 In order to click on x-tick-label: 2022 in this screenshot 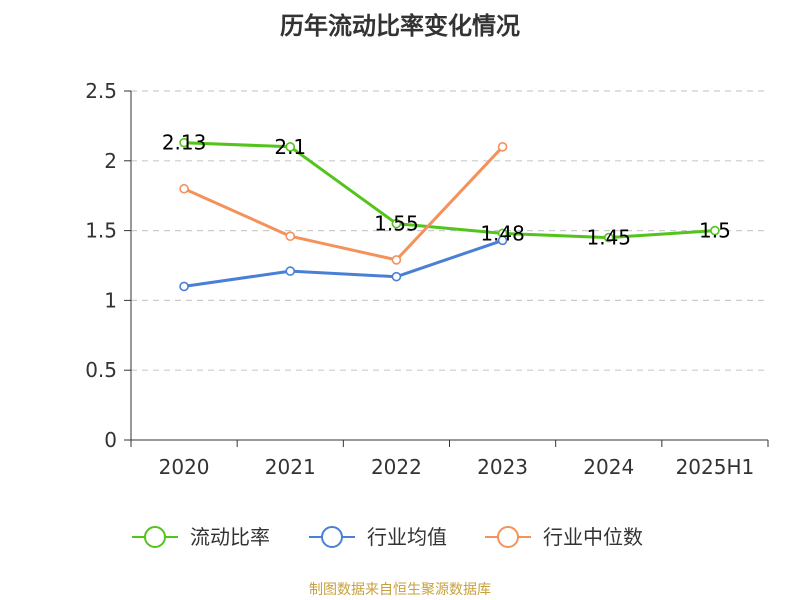, I will do `click(396, 467)`.